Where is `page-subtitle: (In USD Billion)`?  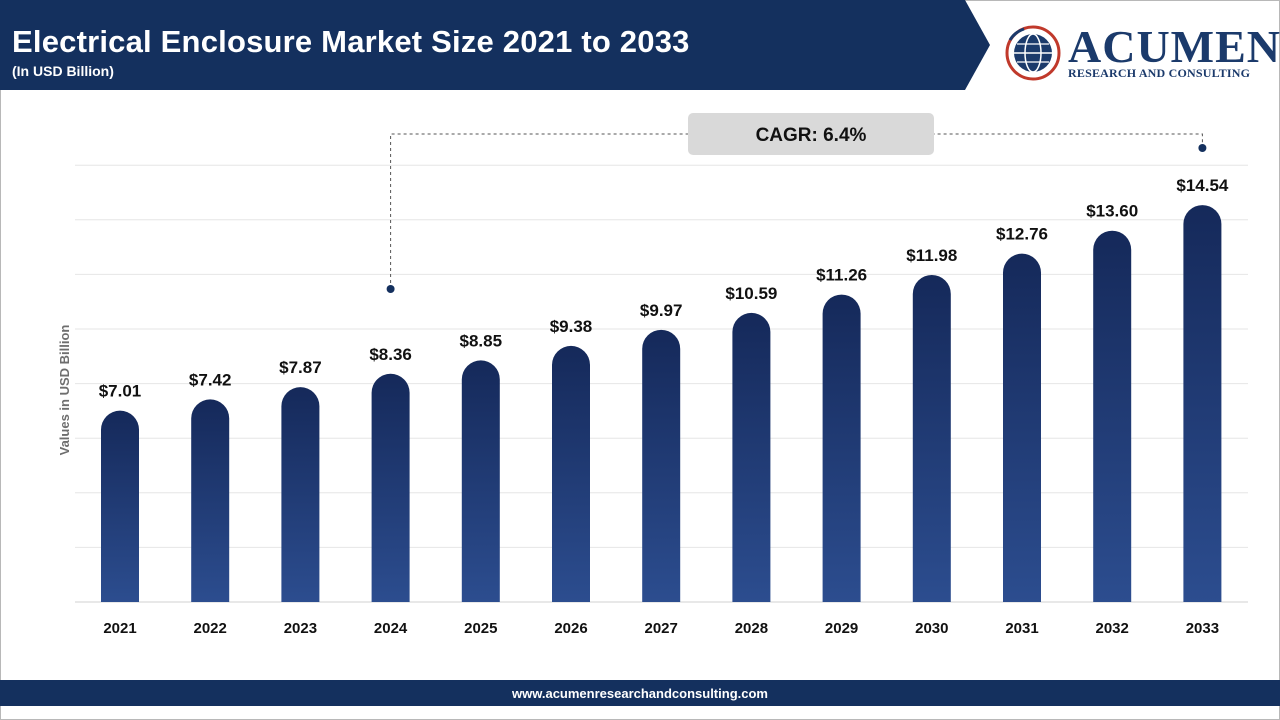 page-subtitle: (In USD Billion) is located at coordinates (63, 71).